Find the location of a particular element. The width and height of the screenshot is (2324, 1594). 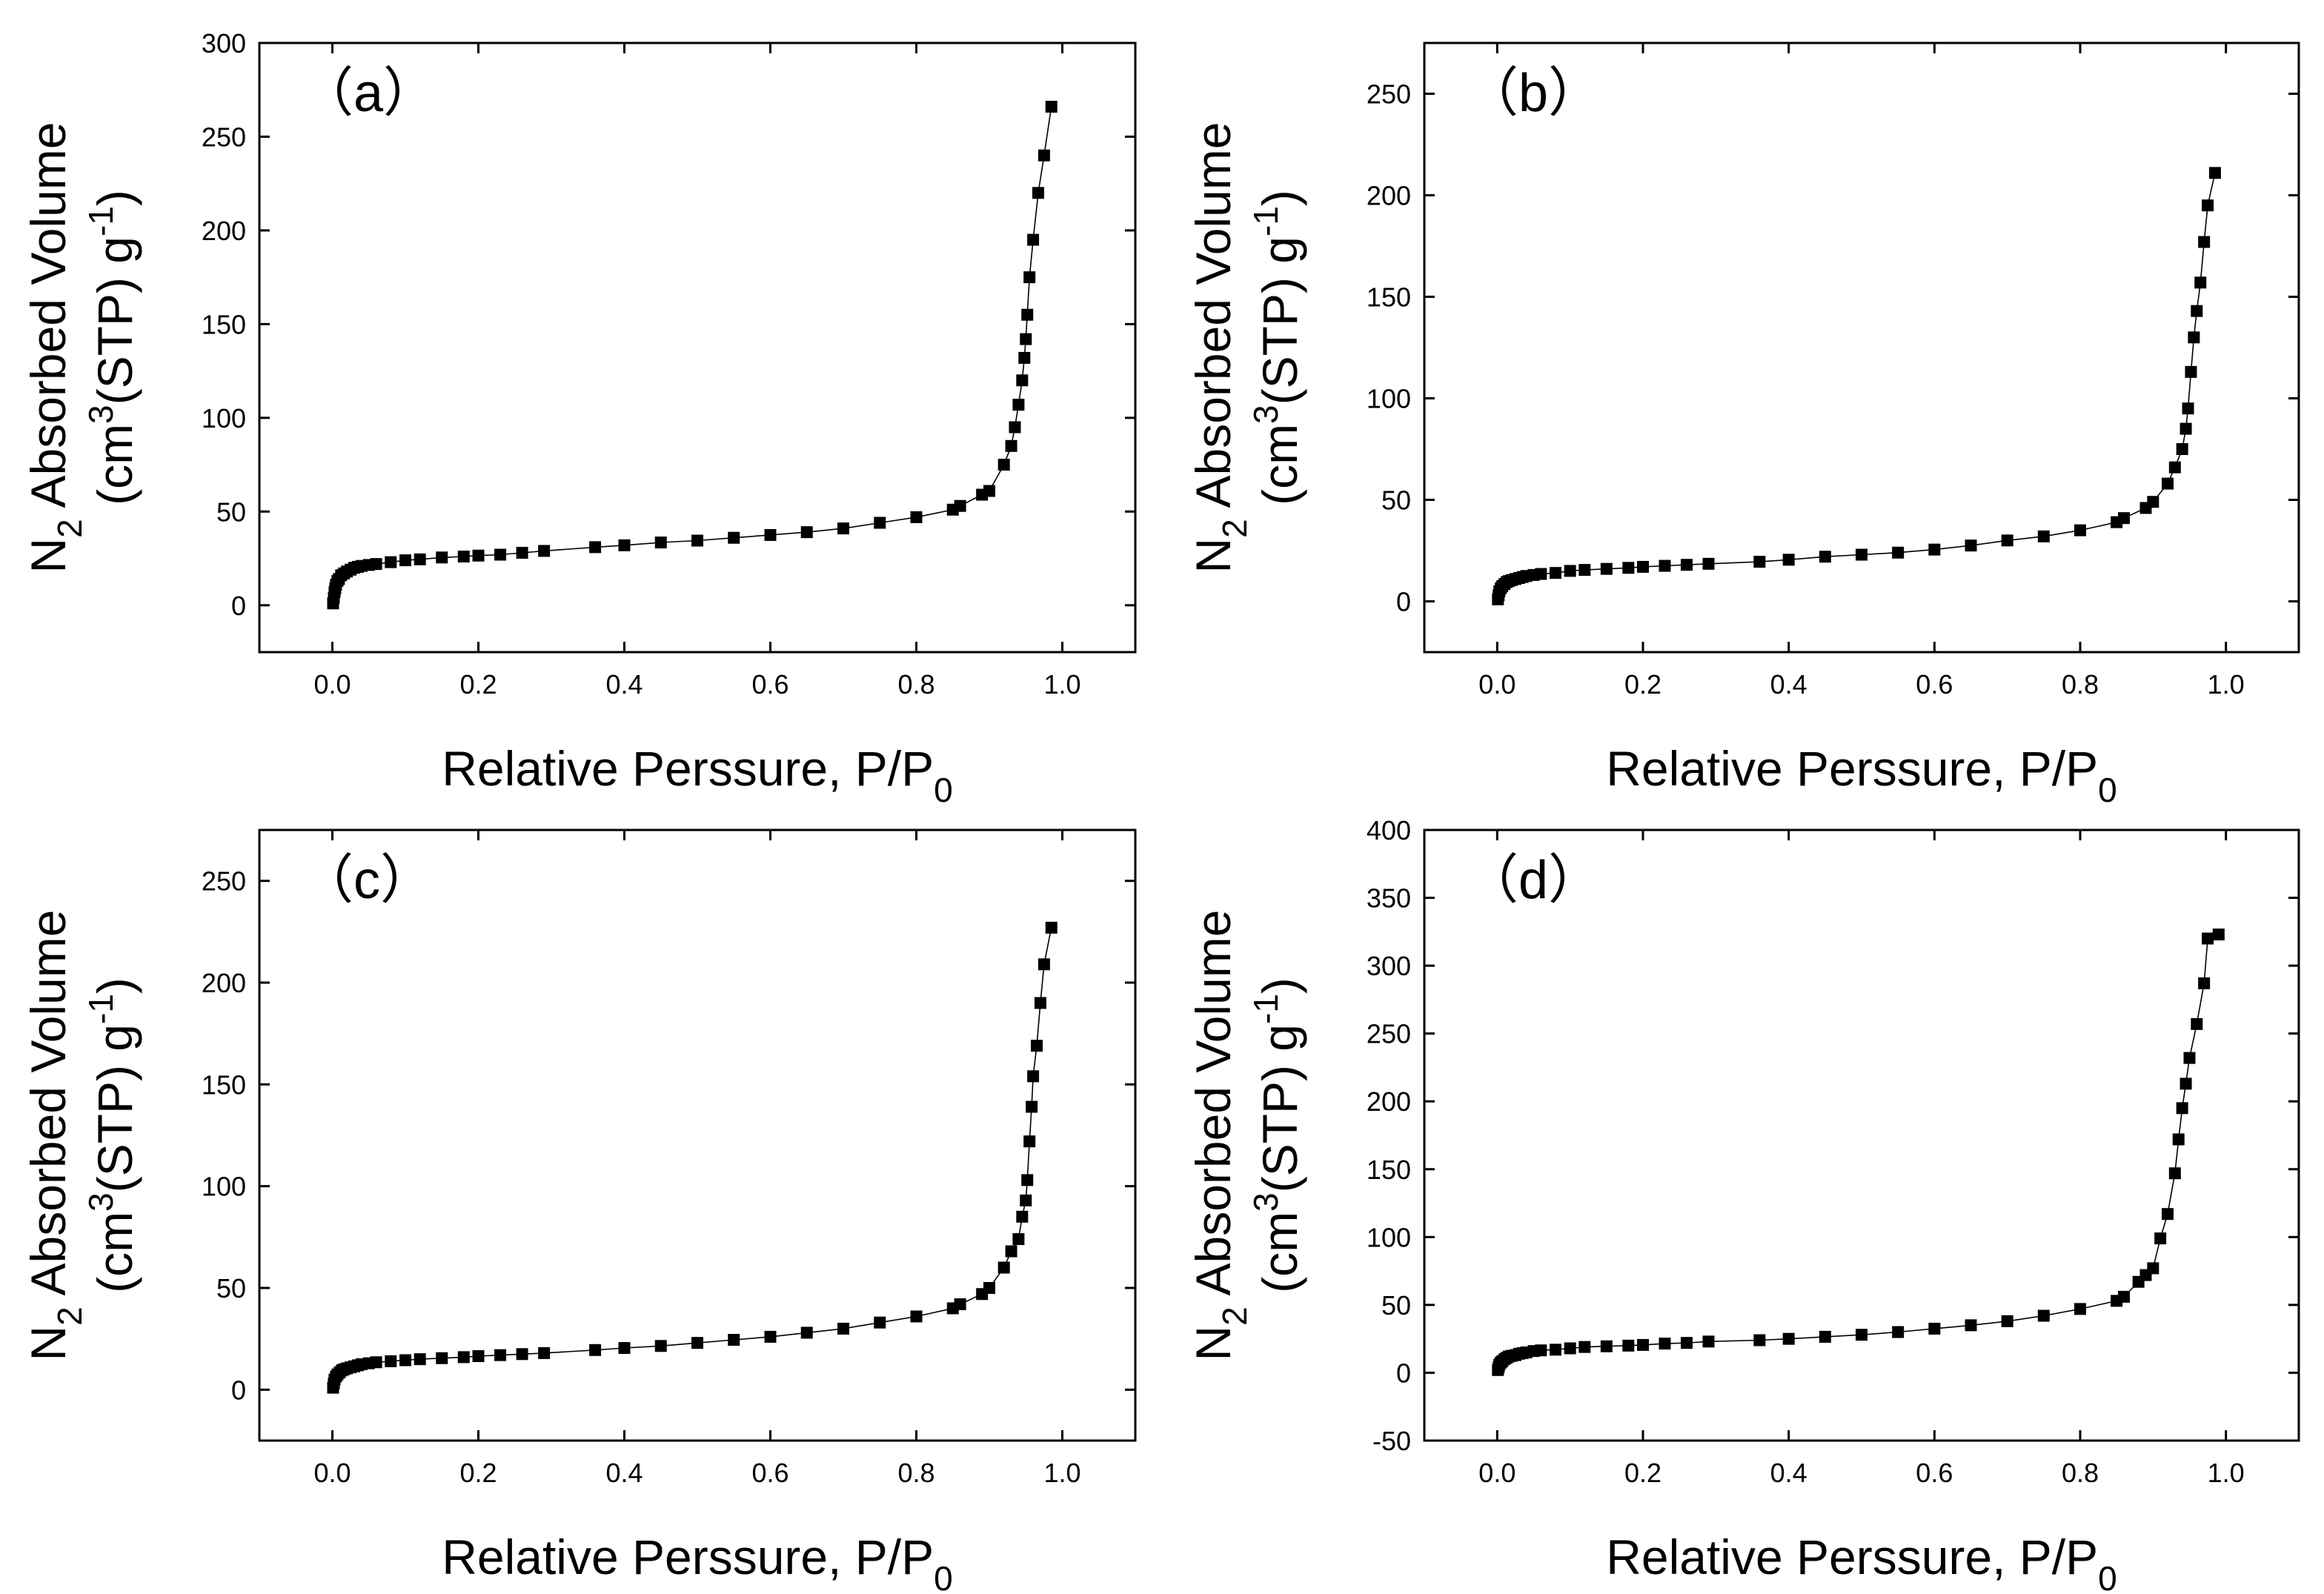

x-axis-title: Relative Perssure, P/P0 is located at coordinates (1861, 1562).